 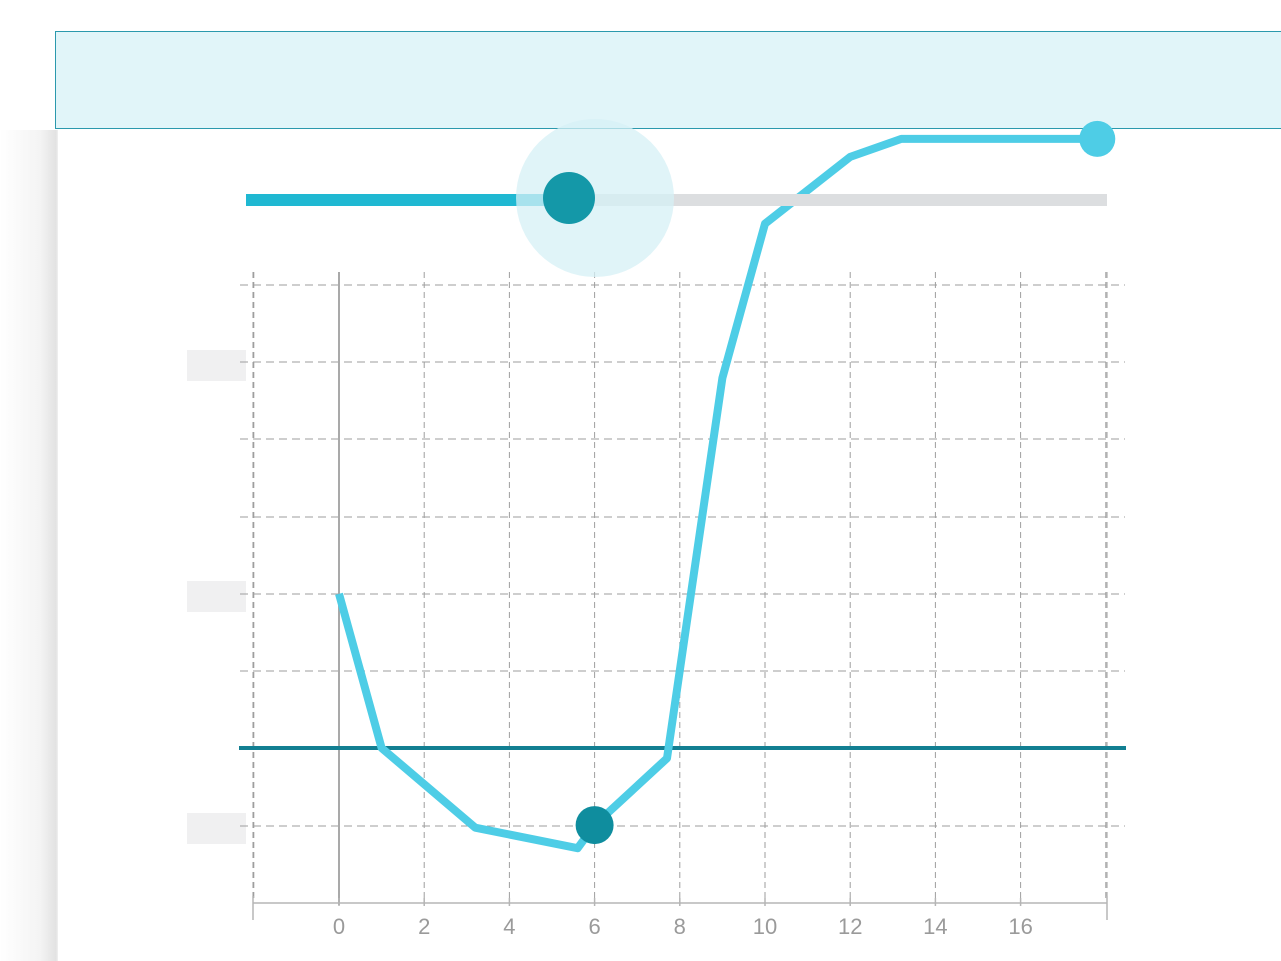 I want to click on x-tick-label: 14, so click(x=935, y=926).